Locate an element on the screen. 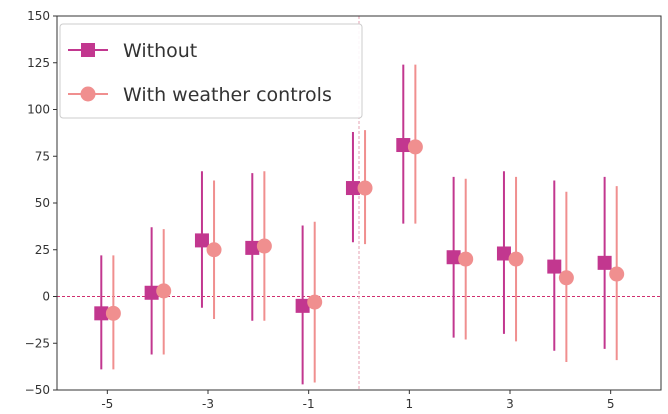 This screenshot has width=668, height=414. y-tick-label: −25 is located at coordinates (37, 343).